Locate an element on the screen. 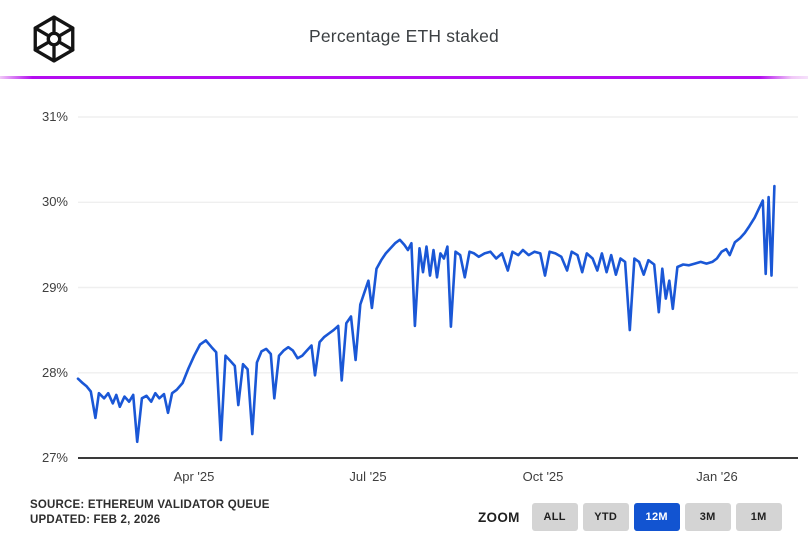 The width and height of the screenshot is (808, 541). y-axis-tick: 27% is located at coordinates (54, 457).